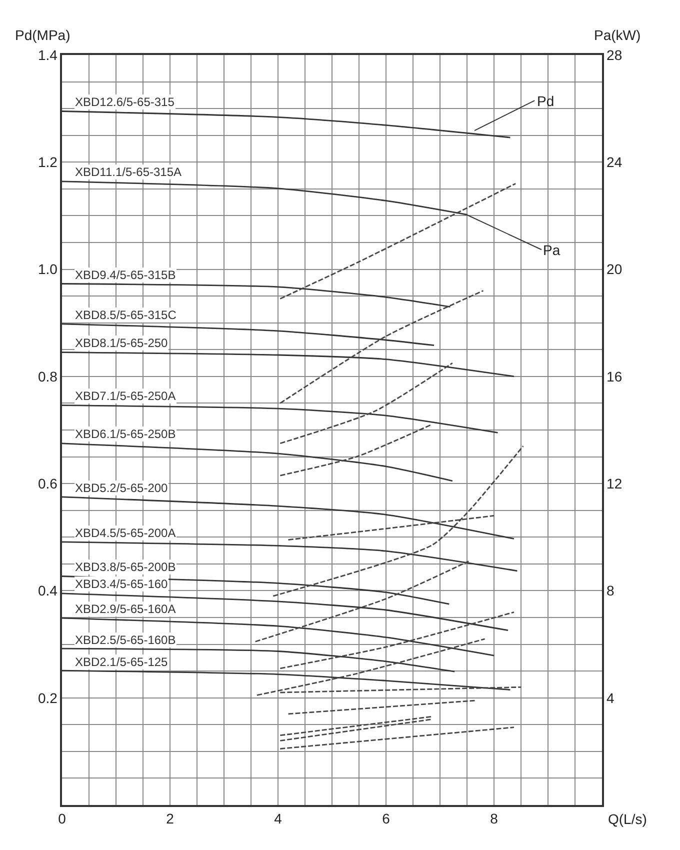  I want to click on x-tick-label: 0, so click(62, 818).